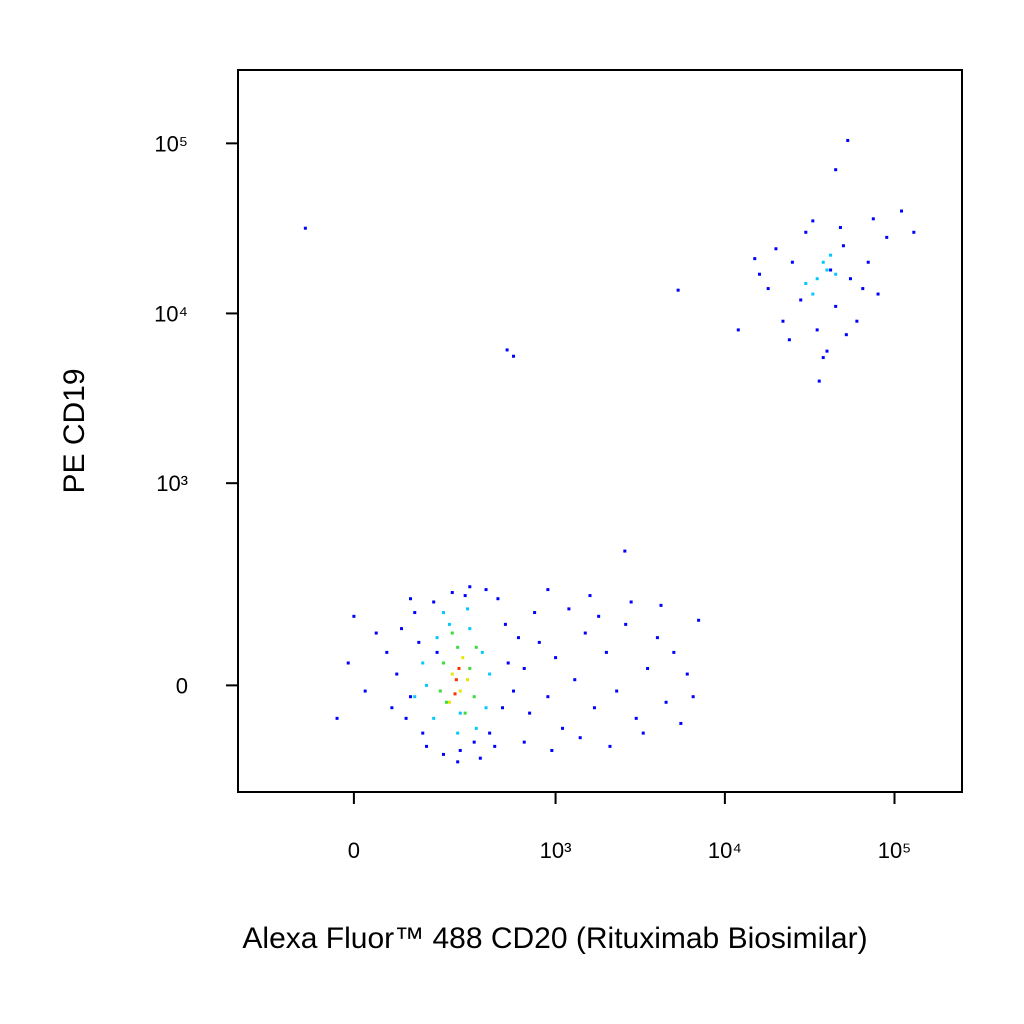  What do you see at coordinates (895, 850) in the screenshot?
I see `x-tick-label: 10⁵` at bounding box center [895, 850].